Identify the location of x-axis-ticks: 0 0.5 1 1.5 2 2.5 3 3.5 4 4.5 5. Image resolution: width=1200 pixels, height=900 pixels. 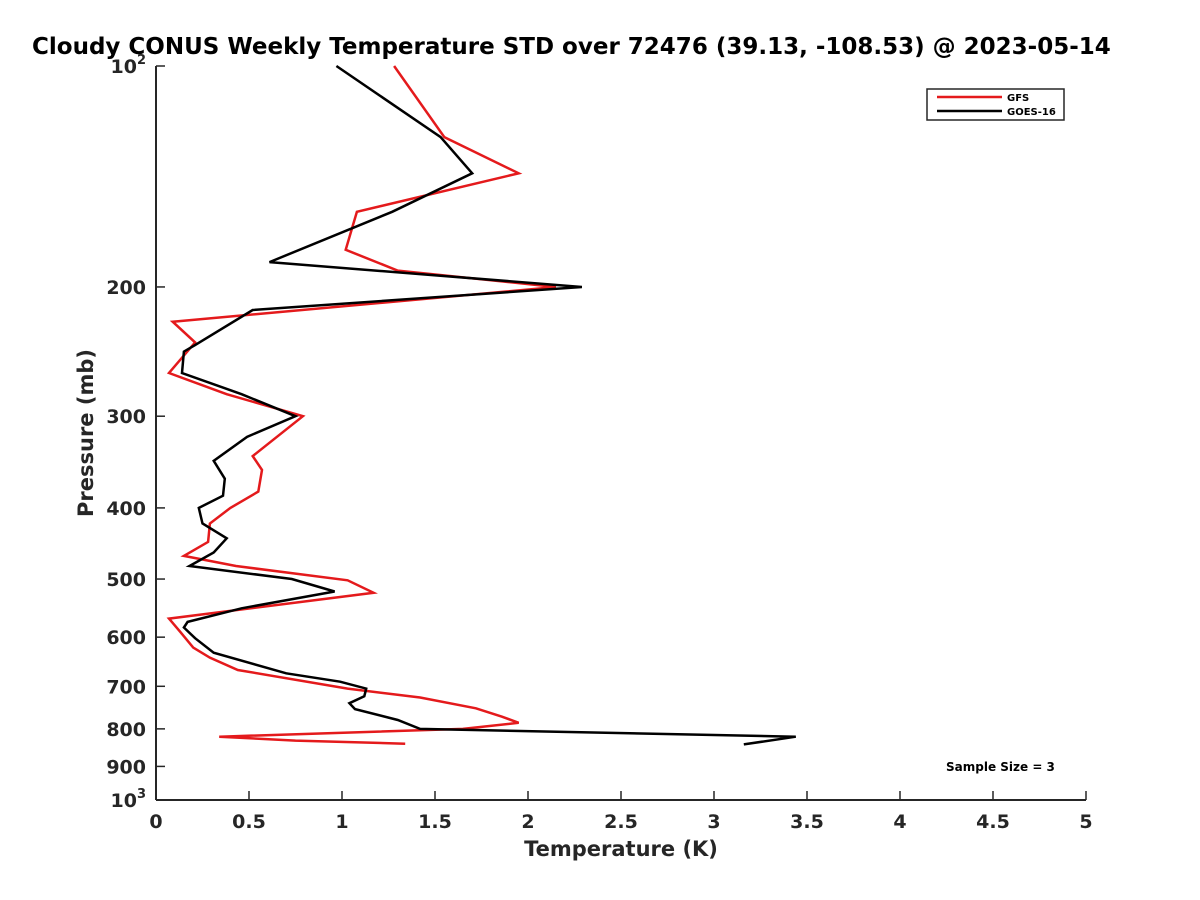
(621, 812).